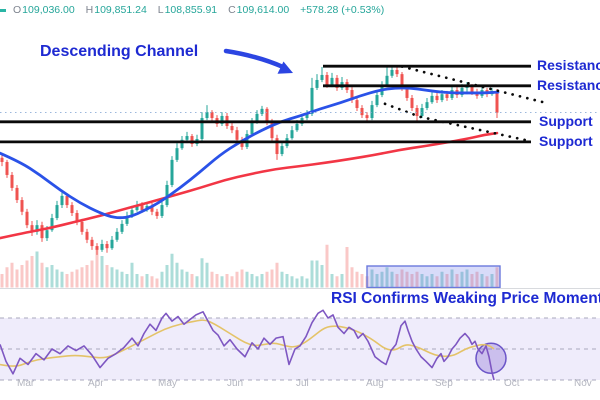 This screenshot has height=400, width=600. What do you see at coordinates (512, 383) in the screenshot?
I see `month-label: Oct` at bounding box center [512, 383].